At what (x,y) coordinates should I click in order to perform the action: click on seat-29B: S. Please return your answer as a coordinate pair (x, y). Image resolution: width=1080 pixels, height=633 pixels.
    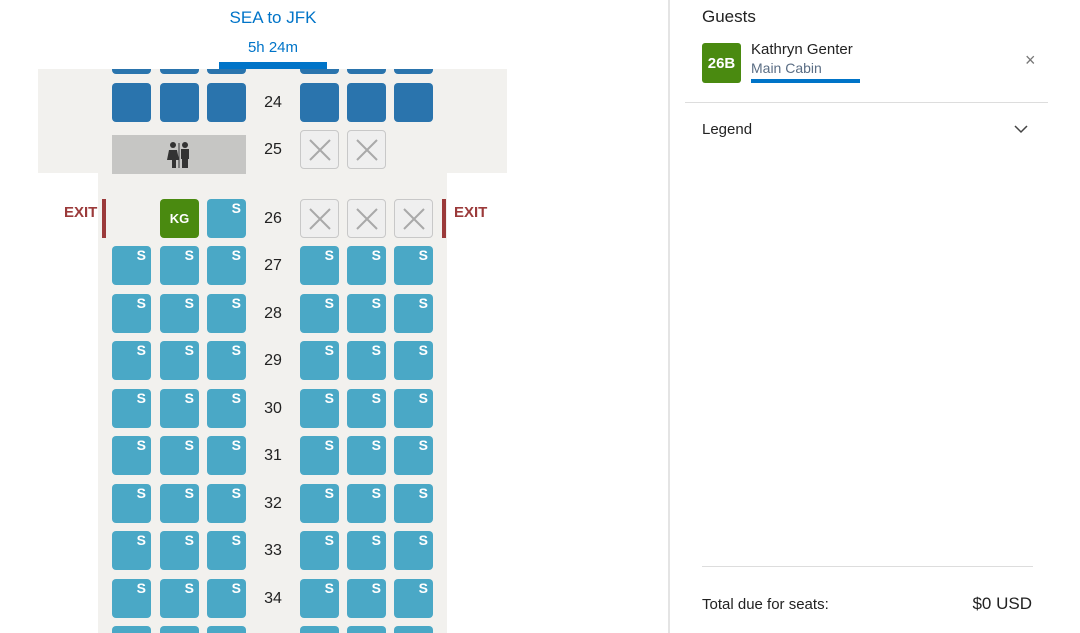
    Looking at the image, I should click on (179, 360).